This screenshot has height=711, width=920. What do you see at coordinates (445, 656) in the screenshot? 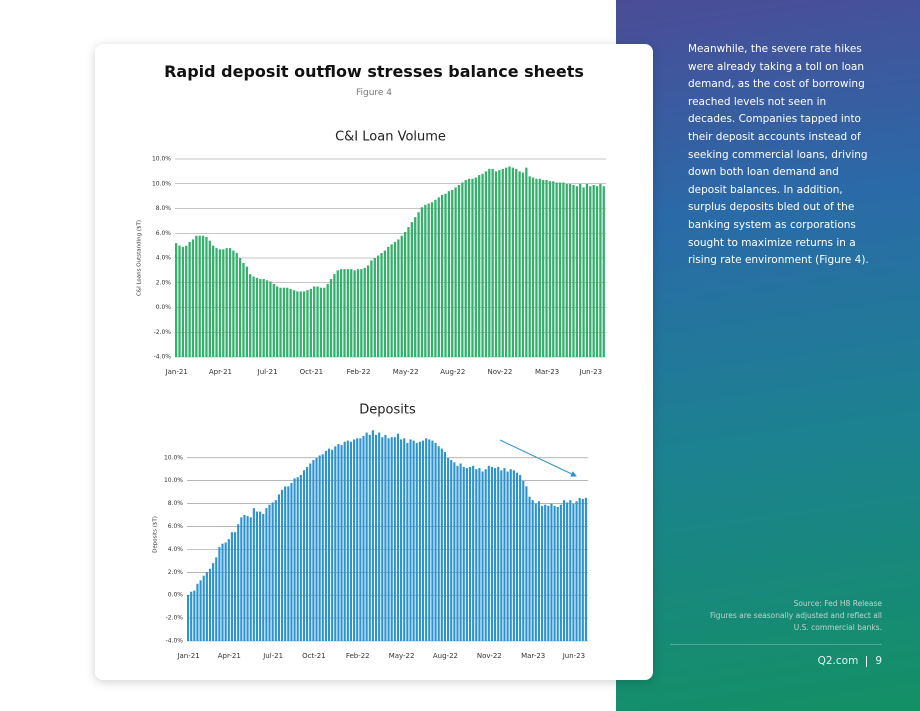
I see `x-tick-label: Aug-22` at bounding box center [445, 656].